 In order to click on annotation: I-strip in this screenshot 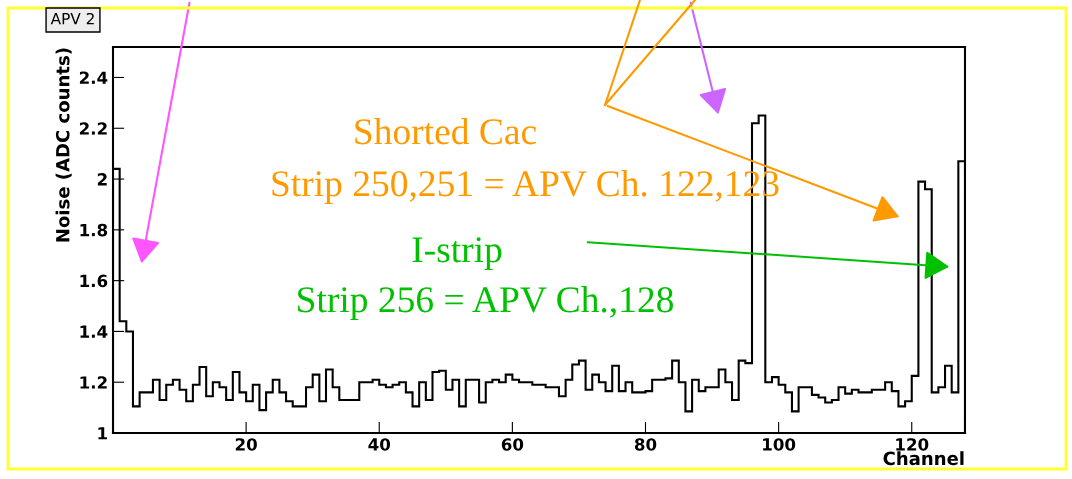, I will do `click(457, 253)`.